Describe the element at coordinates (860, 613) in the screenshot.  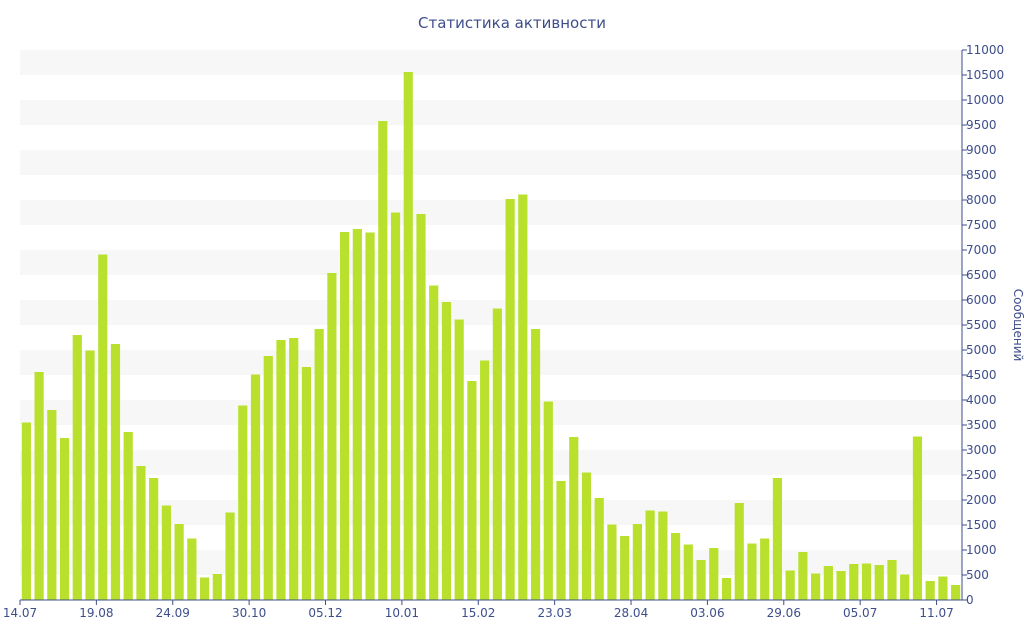
I see `x-tick-label: 05.07` at that location.